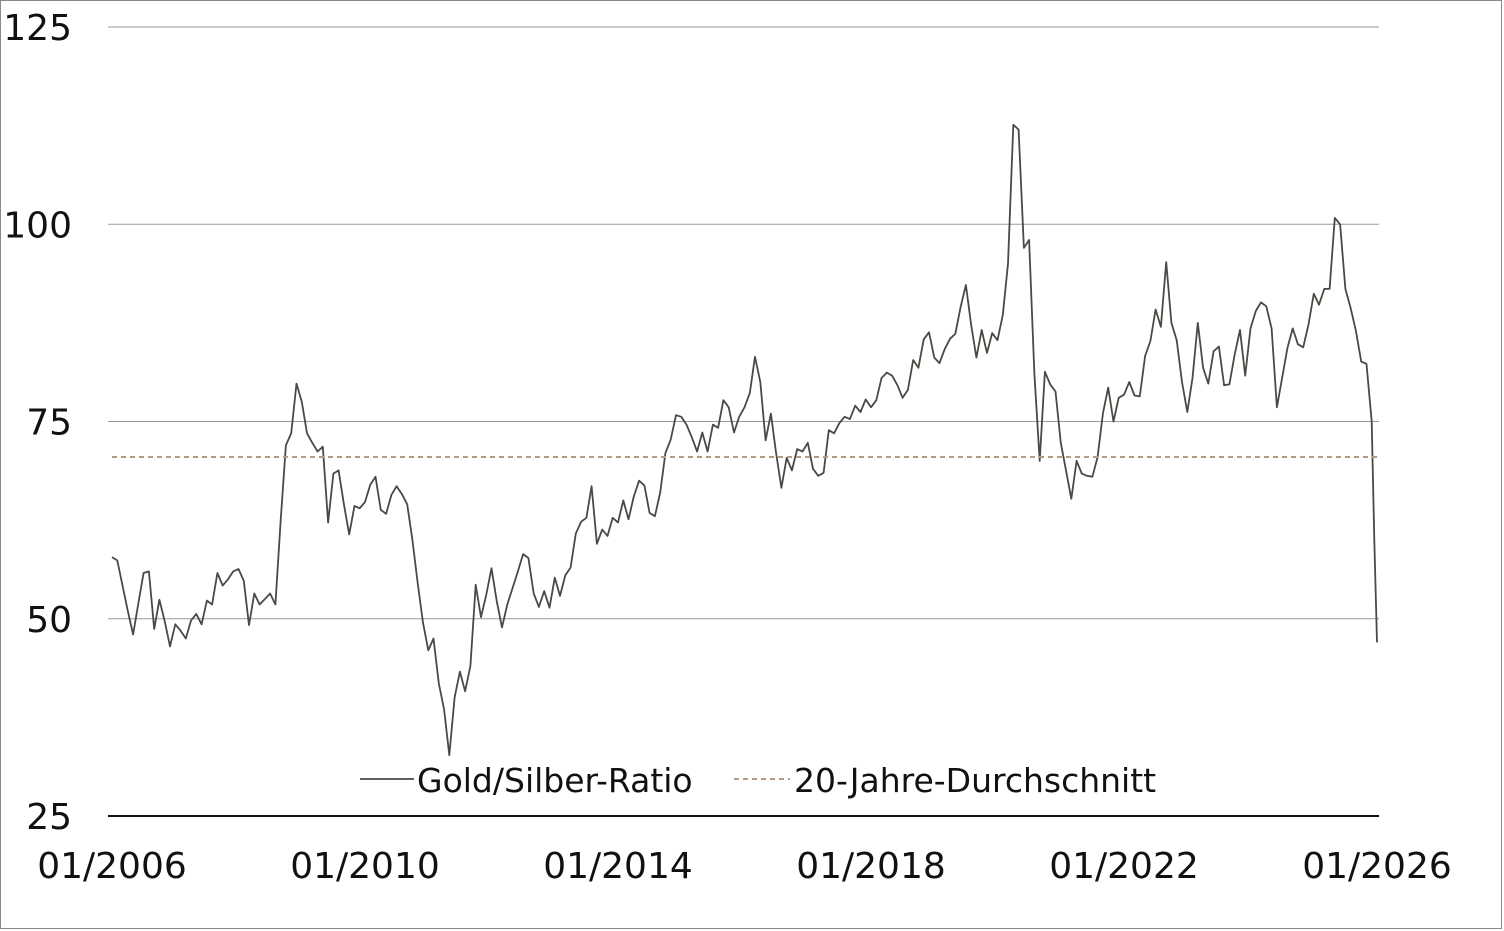 This screenshot has height=931, width=1504. Describe the element at coordinates (49, 817) in the screenshot. I see `y-tick-label-25: 25` at that location.